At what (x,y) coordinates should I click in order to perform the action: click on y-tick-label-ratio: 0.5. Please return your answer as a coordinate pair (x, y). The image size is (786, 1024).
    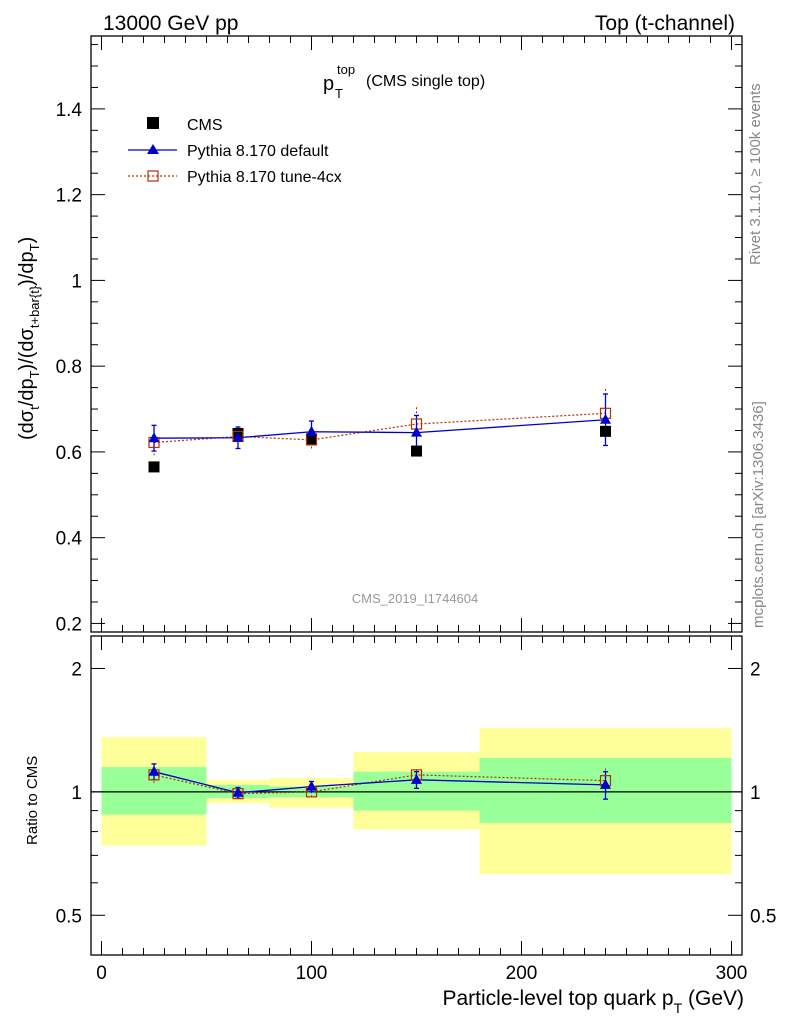
    Looking at the image, I should click on (69, 916).